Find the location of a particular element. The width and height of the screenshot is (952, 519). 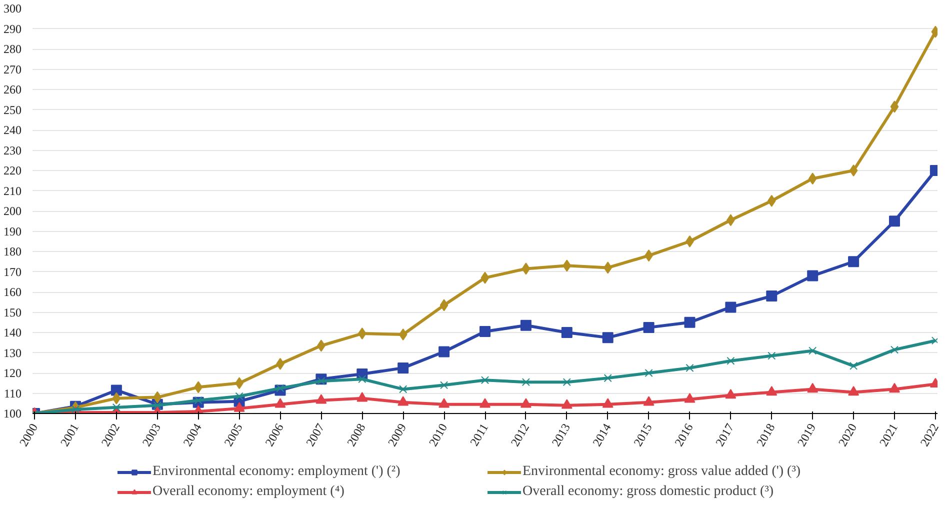

legend-label: Overall economy: employment (⁴) is located at coordinates (249, 492).